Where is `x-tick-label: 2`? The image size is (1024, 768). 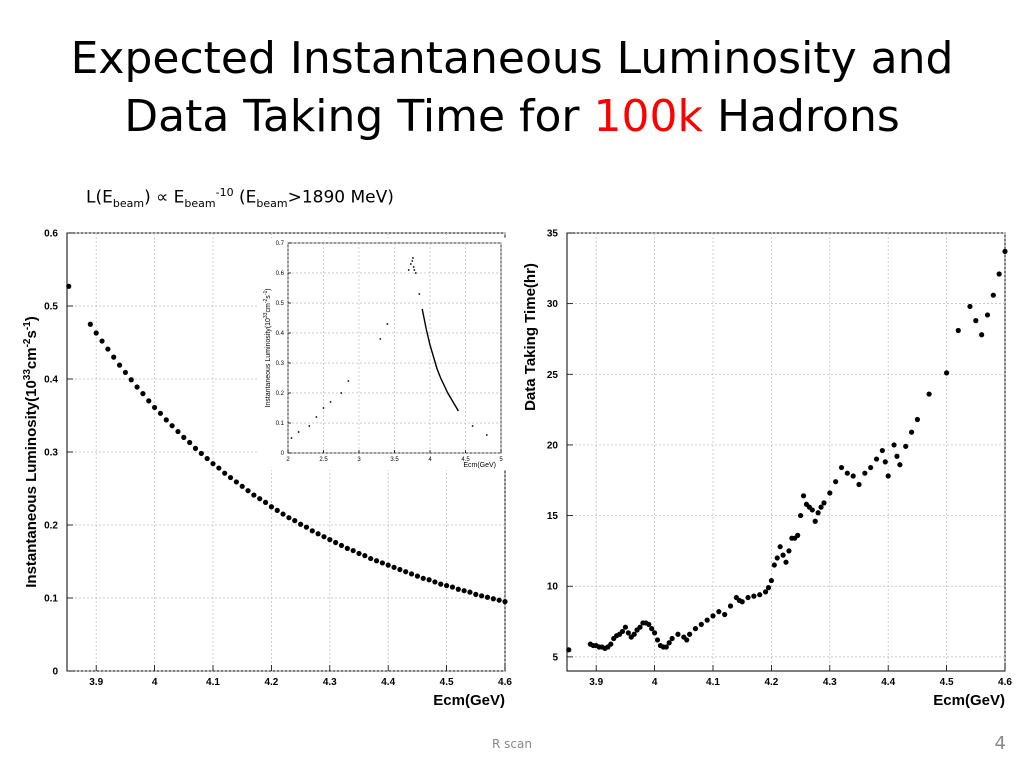
x-tick-label: 2 is located at coordinates (288, 460).